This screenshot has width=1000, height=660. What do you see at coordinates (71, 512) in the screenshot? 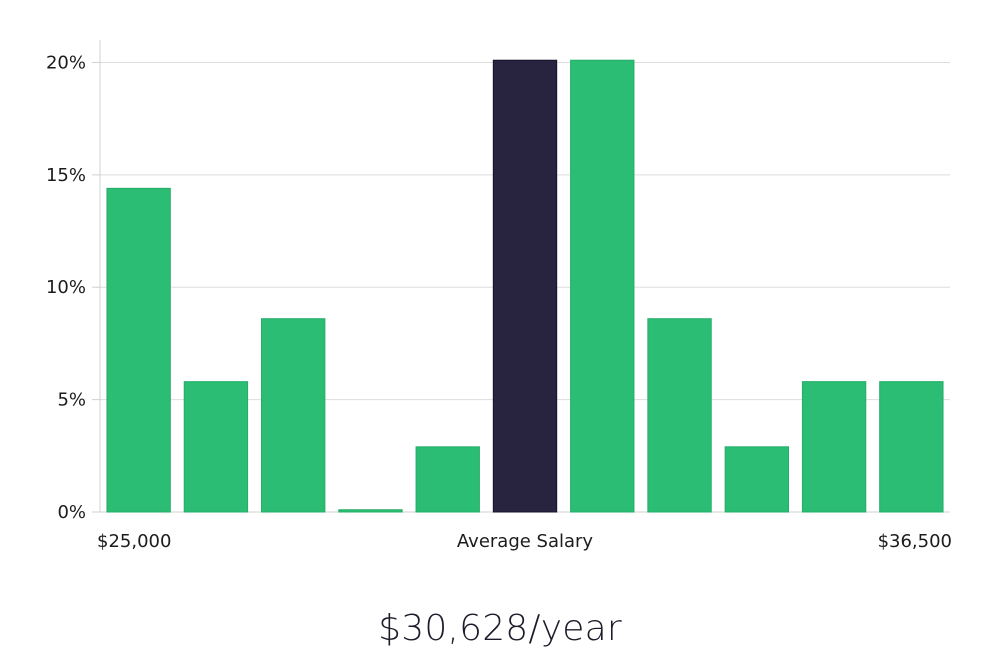
I see `y-tick-label: 0%` at bounding box center [71, 512].